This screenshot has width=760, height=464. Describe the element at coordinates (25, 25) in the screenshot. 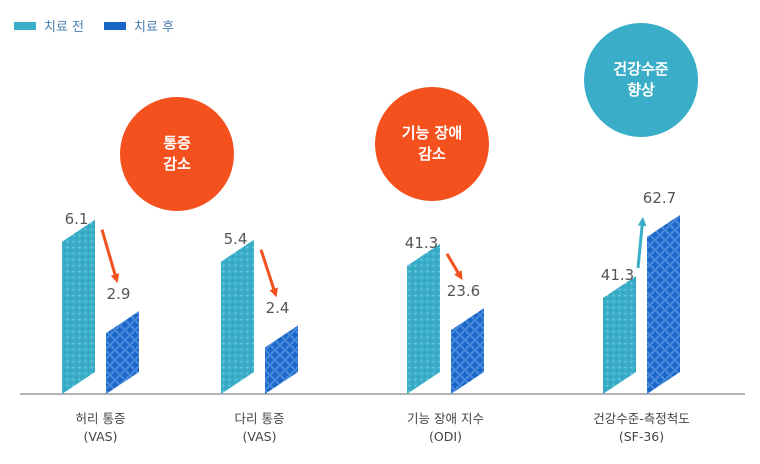

I see `legend-swatch-before` at that location.